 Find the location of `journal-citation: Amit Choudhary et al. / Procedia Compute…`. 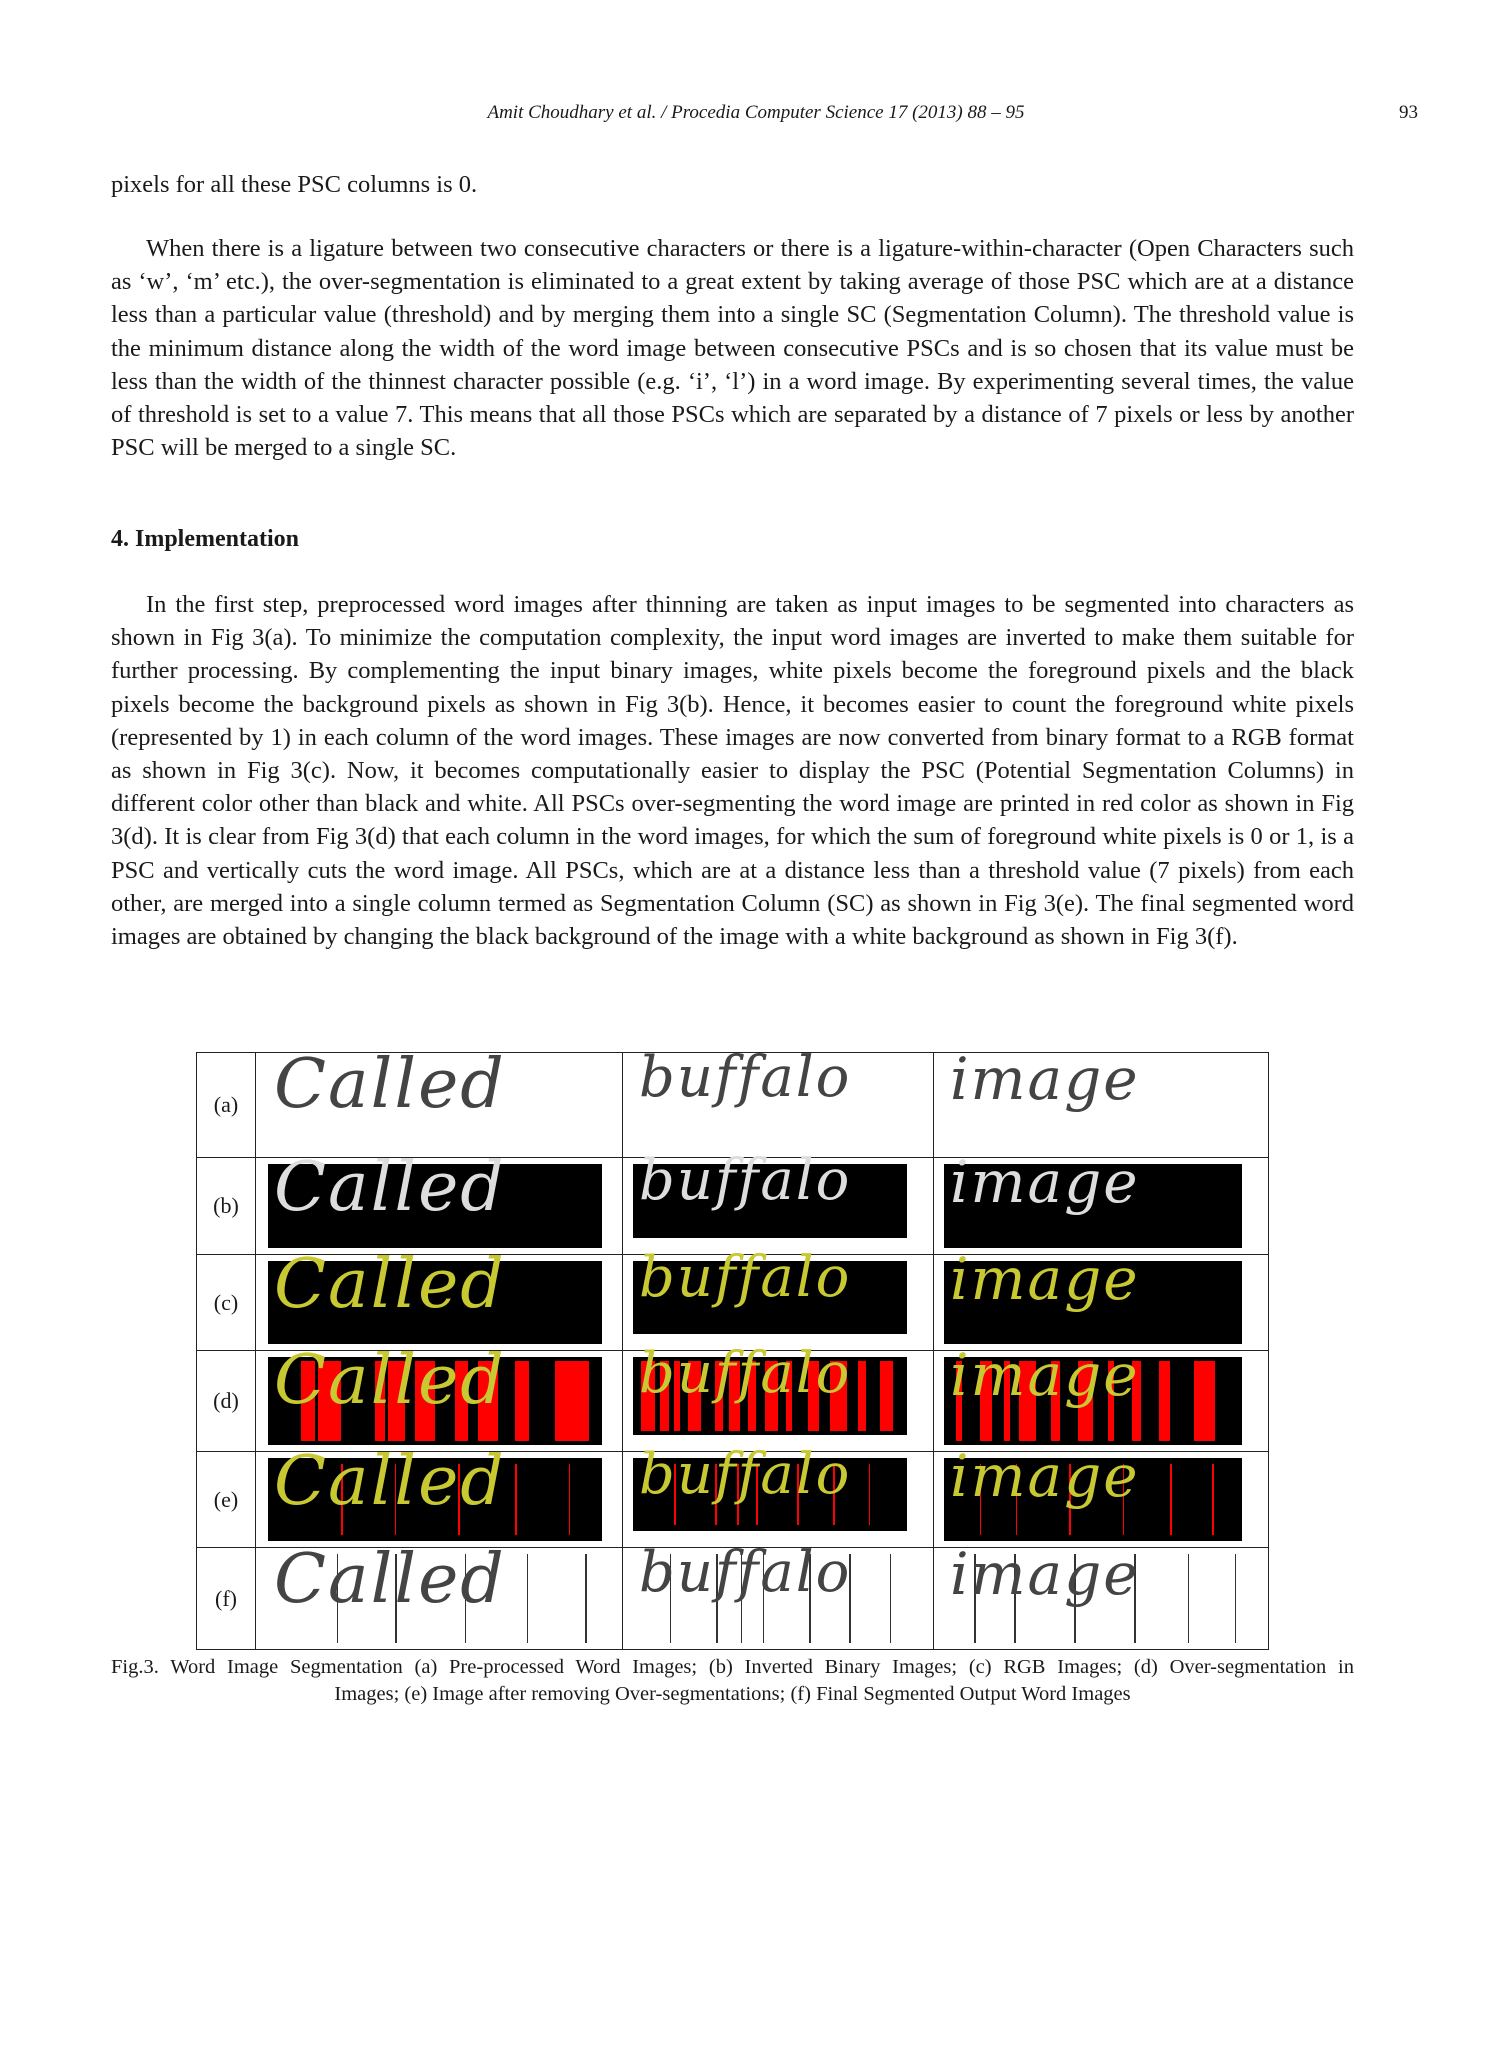

journal-citation: Amit Choudhary et al. / Procedia Compute… is located at coordinates (756, 112).